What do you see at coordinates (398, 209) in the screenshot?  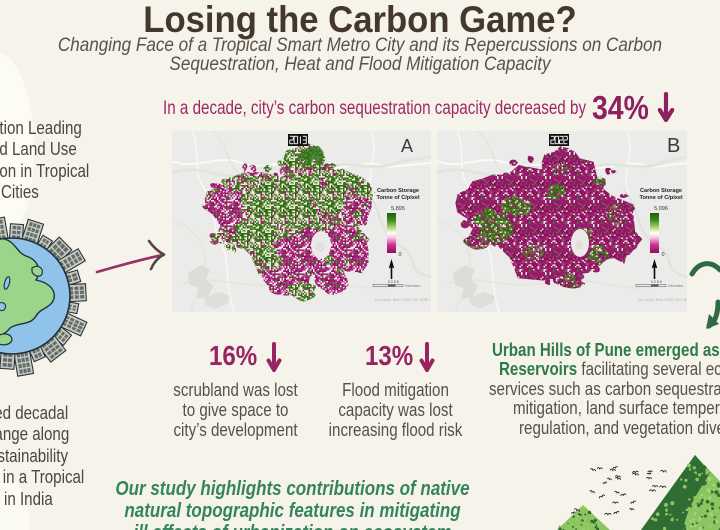 I see `svg-text: 5,895` at bounding box center [398, 209].